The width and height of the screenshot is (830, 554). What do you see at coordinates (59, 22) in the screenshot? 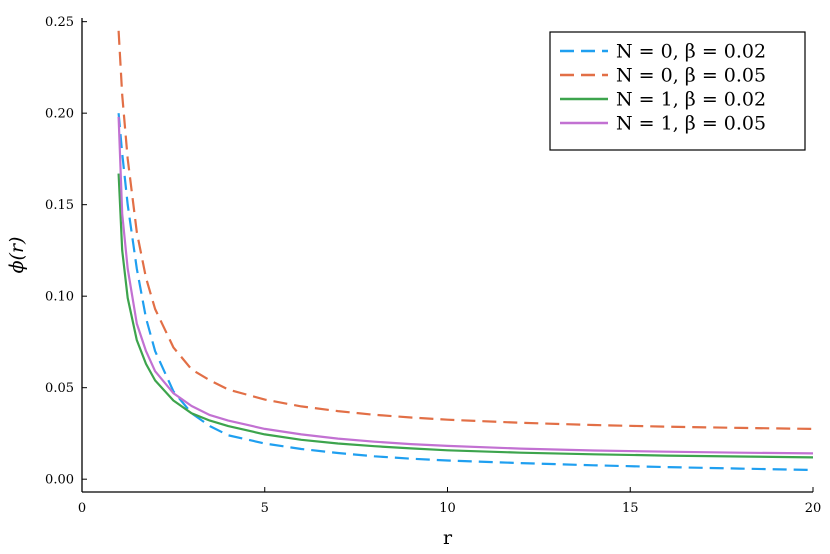
I see `y-tick-label: 0.25` at bounding box center [59, 22].